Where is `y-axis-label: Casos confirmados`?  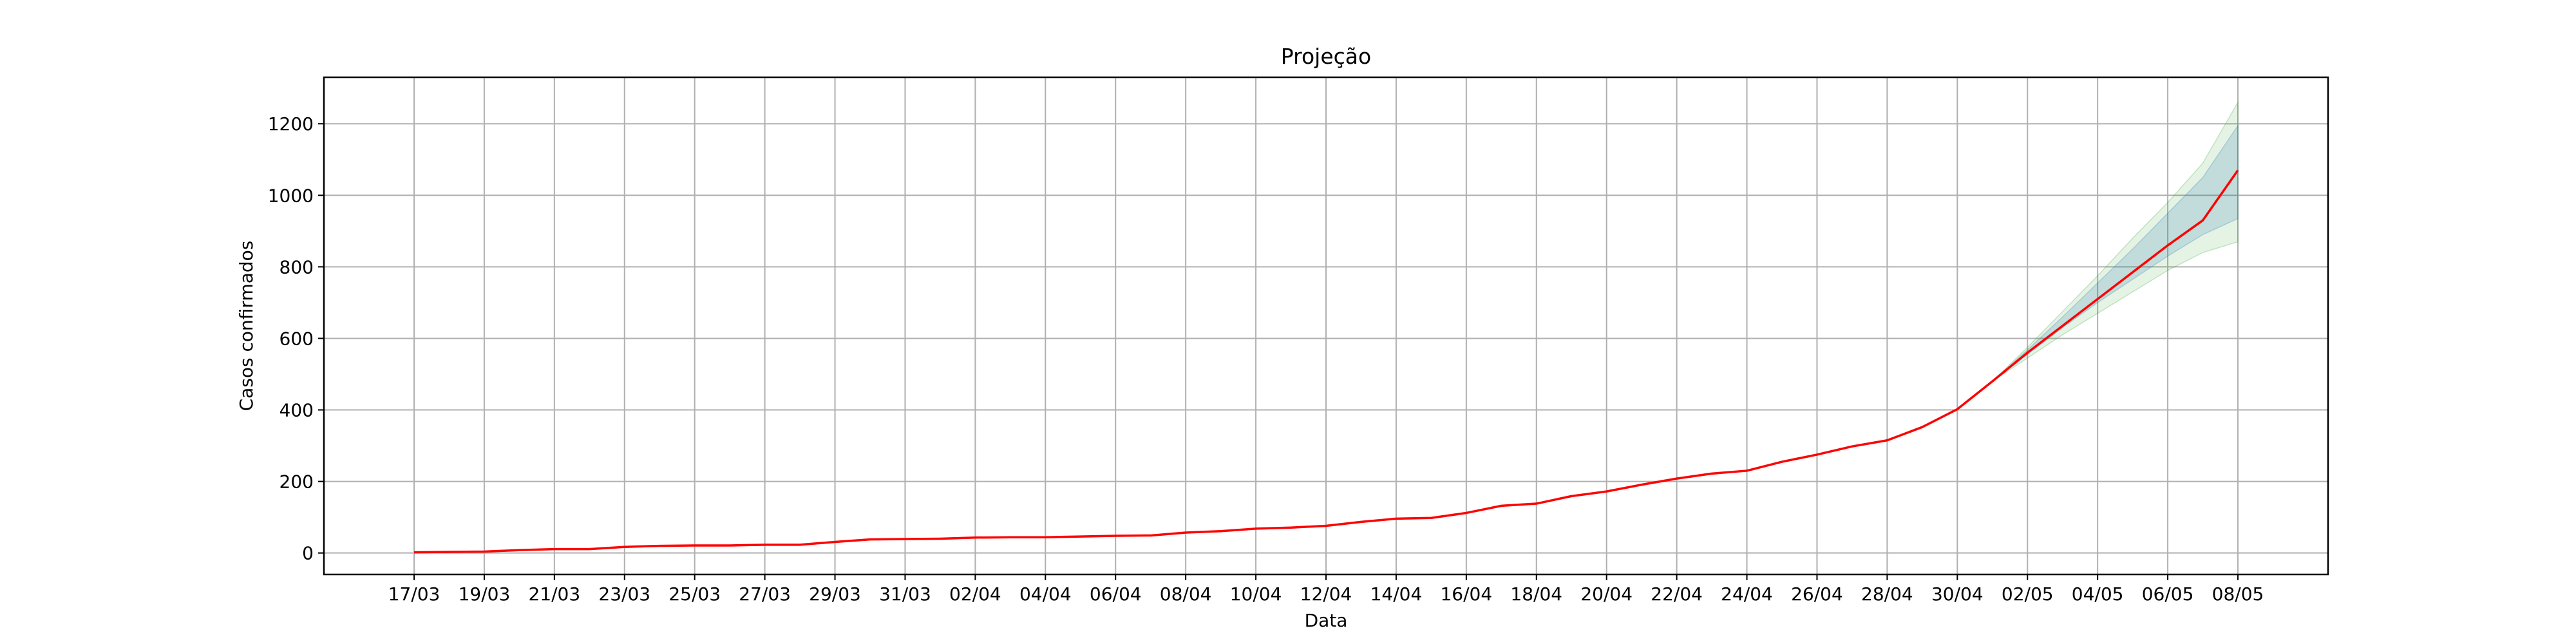
y-axis-label: Casos confirmados is located at coordinates (247, 326).